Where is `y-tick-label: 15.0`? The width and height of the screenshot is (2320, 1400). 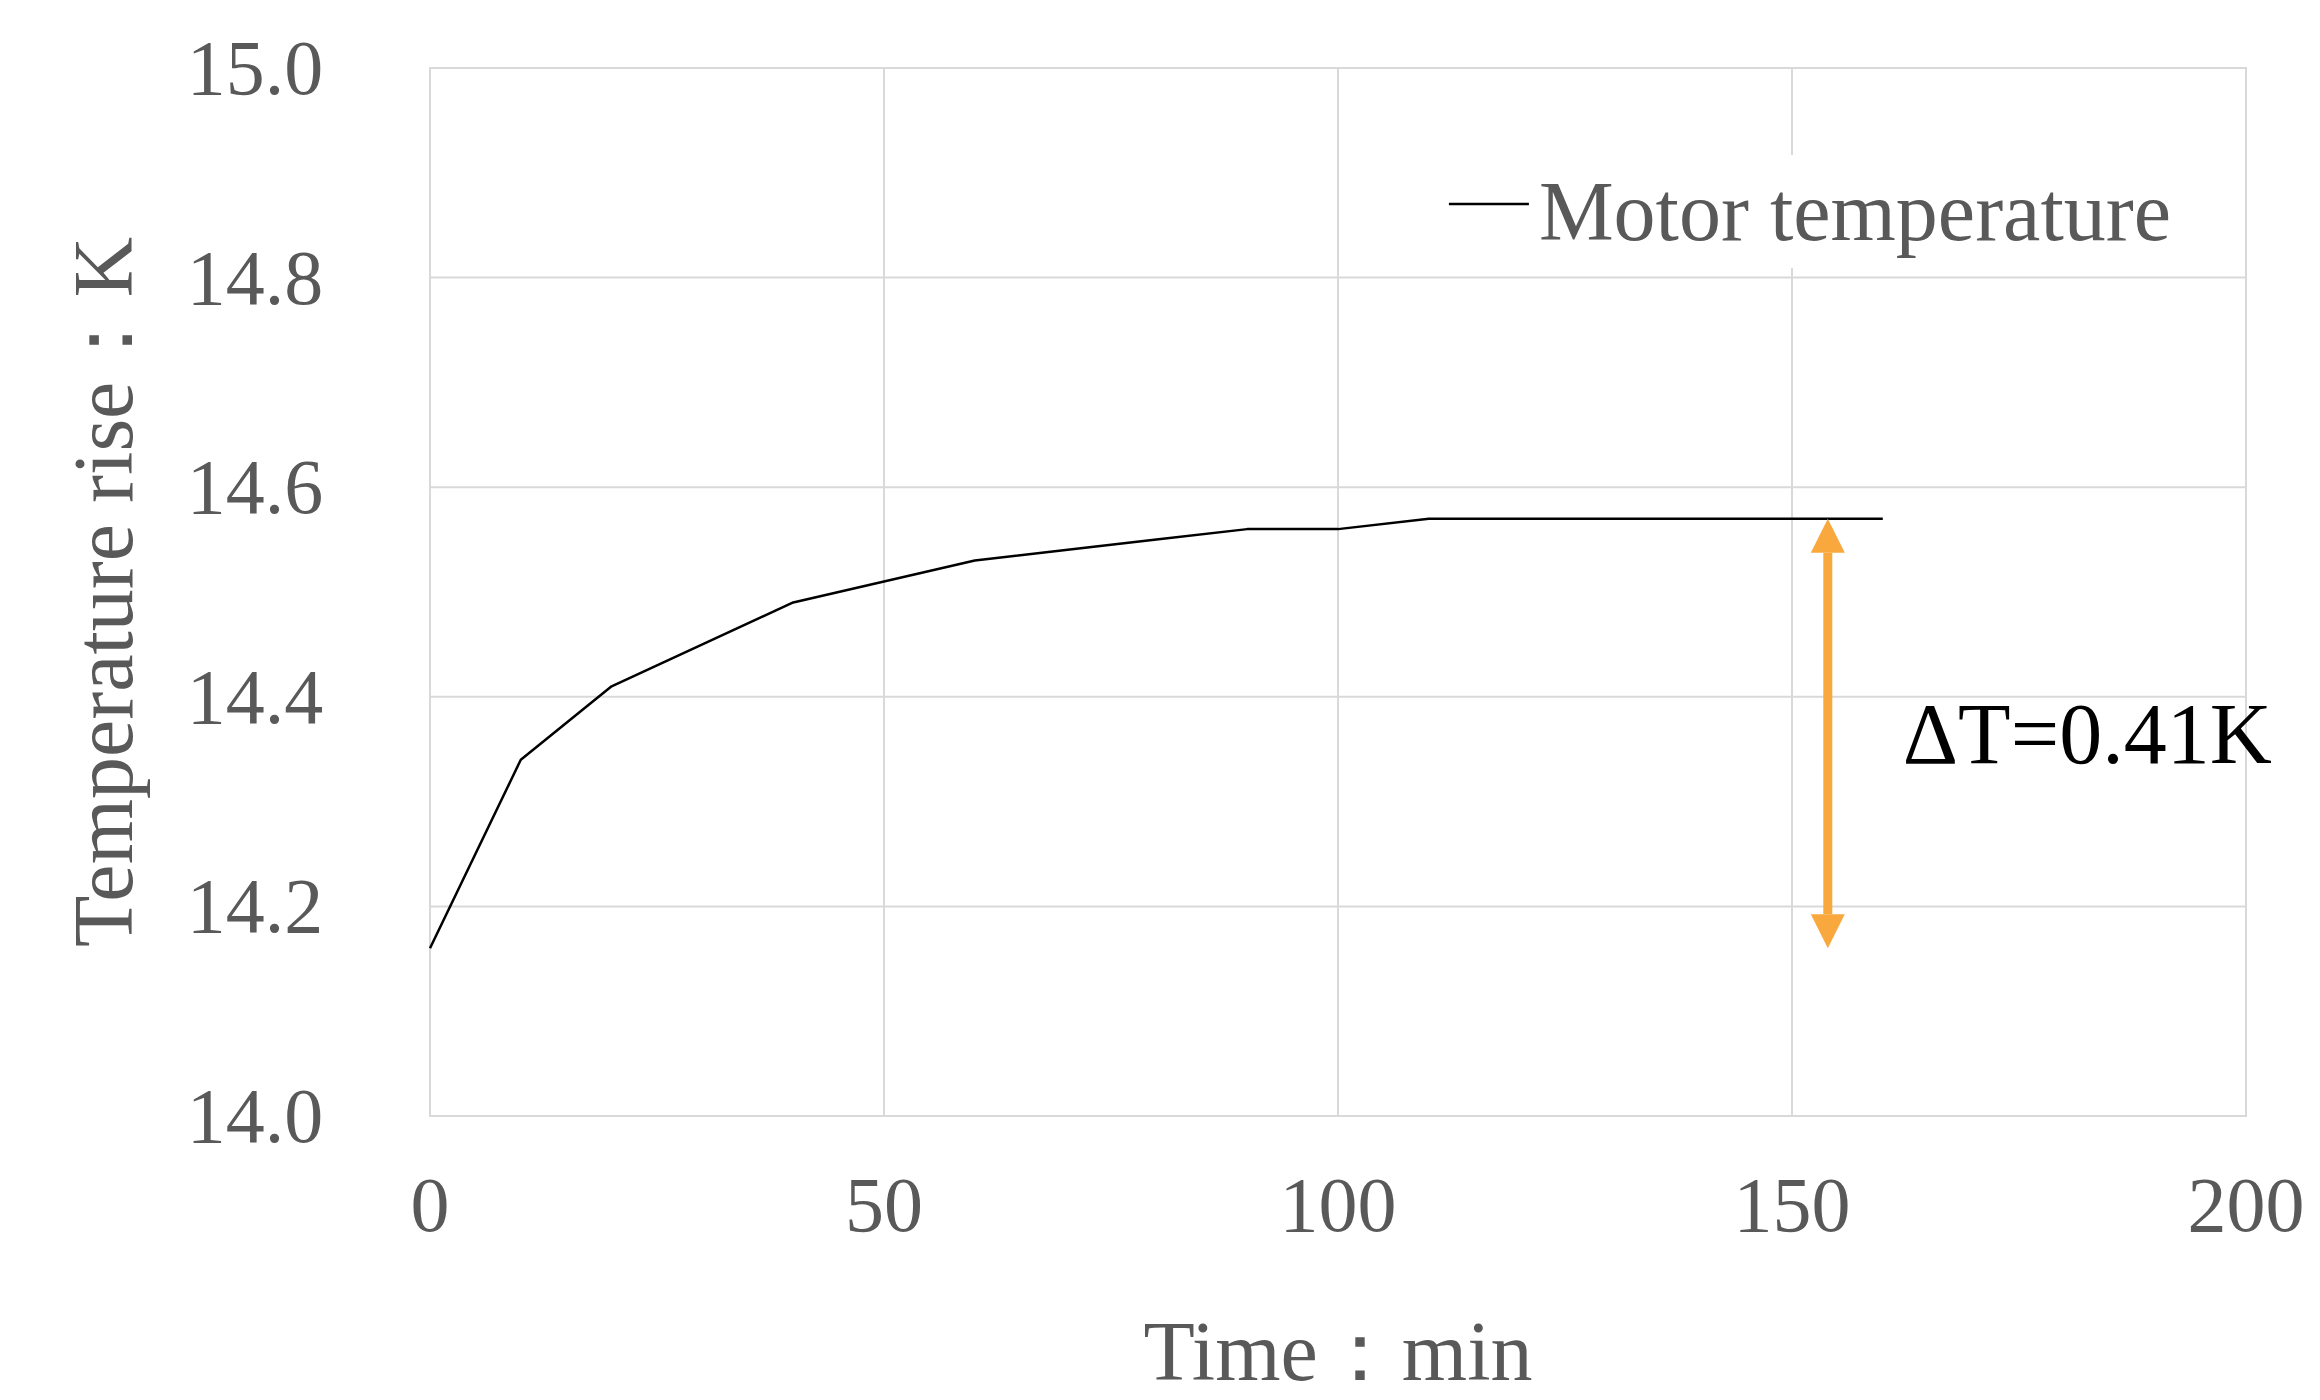
y-tick-label: 15.0 is located at coordinates (255, 67).